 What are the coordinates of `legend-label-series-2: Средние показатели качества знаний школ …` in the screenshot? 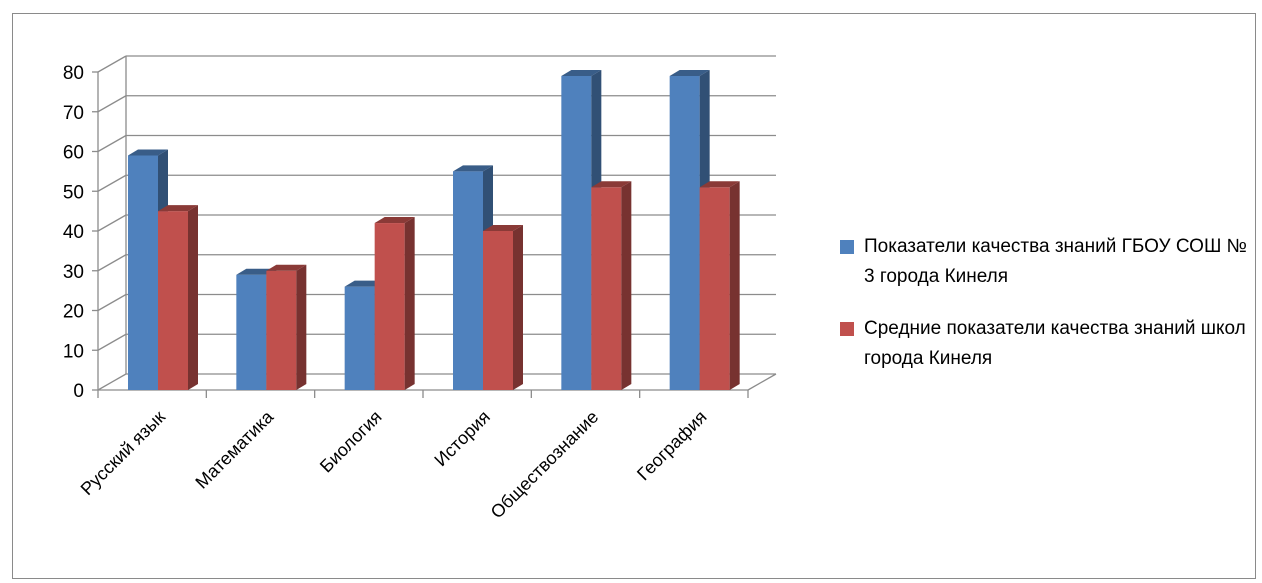 It's located at (1055, 343).